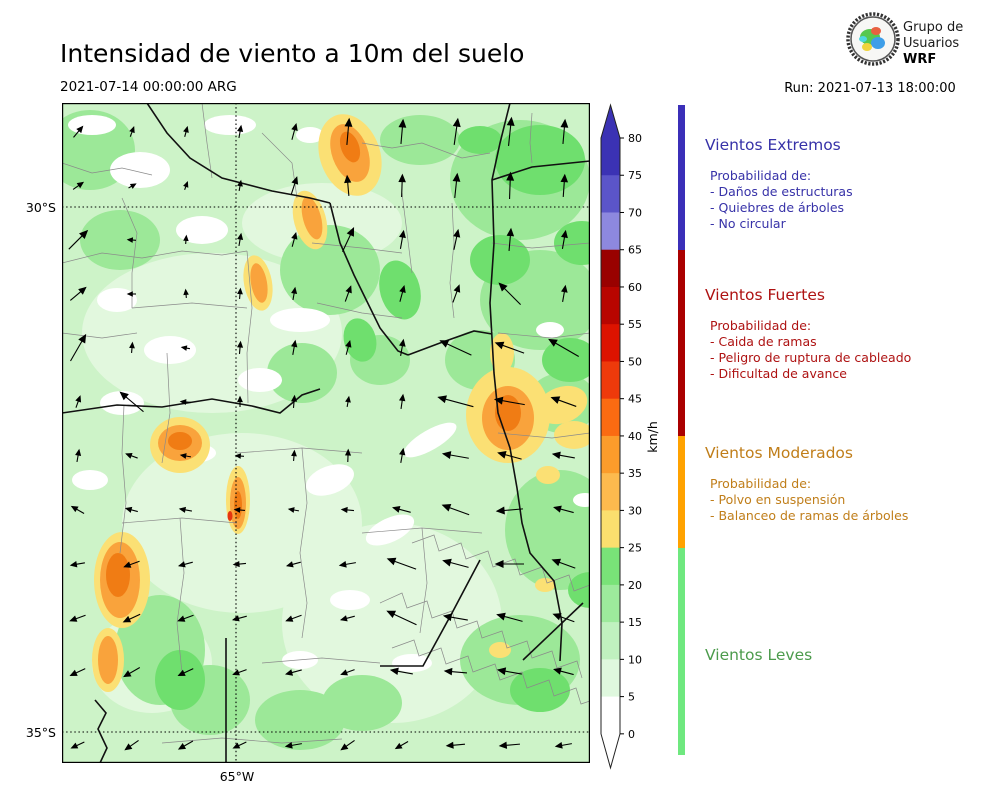  I want to click on legend-section-title: Vientos Fuertes, so click(765, 295).